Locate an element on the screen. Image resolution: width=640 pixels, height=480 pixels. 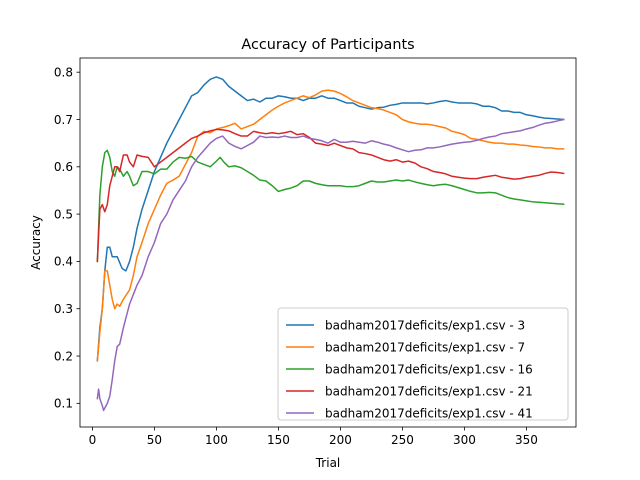
x-tick-label: 250 is located at coordinates (402, 440).